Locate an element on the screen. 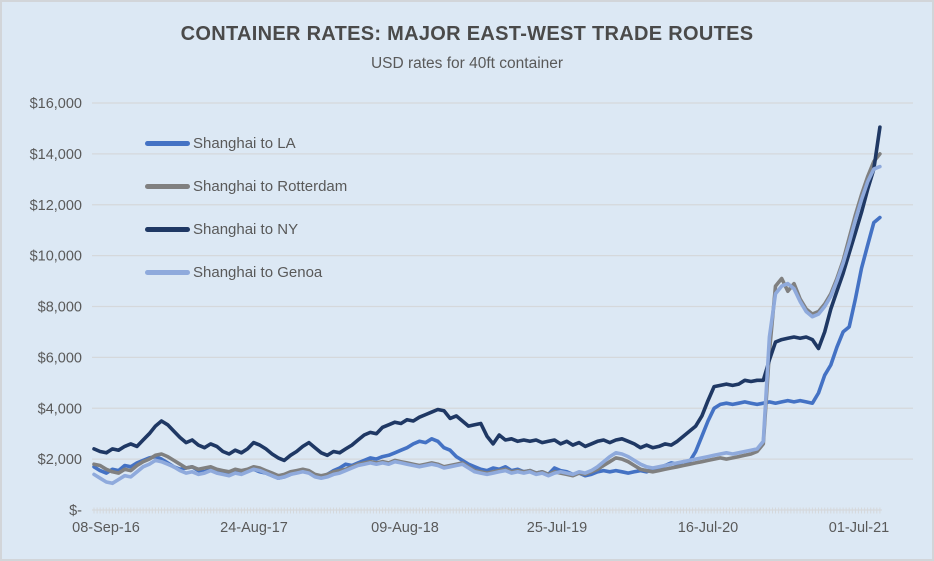  x-axis-label: 25-Jul-19 is located at coordinates (557, 528).